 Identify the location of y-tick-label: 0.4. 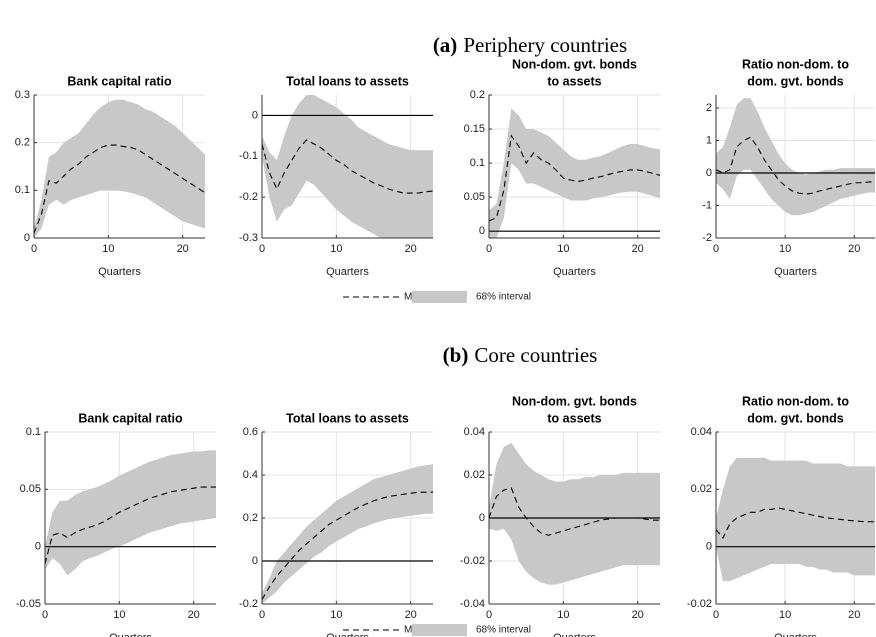
(250, 475).